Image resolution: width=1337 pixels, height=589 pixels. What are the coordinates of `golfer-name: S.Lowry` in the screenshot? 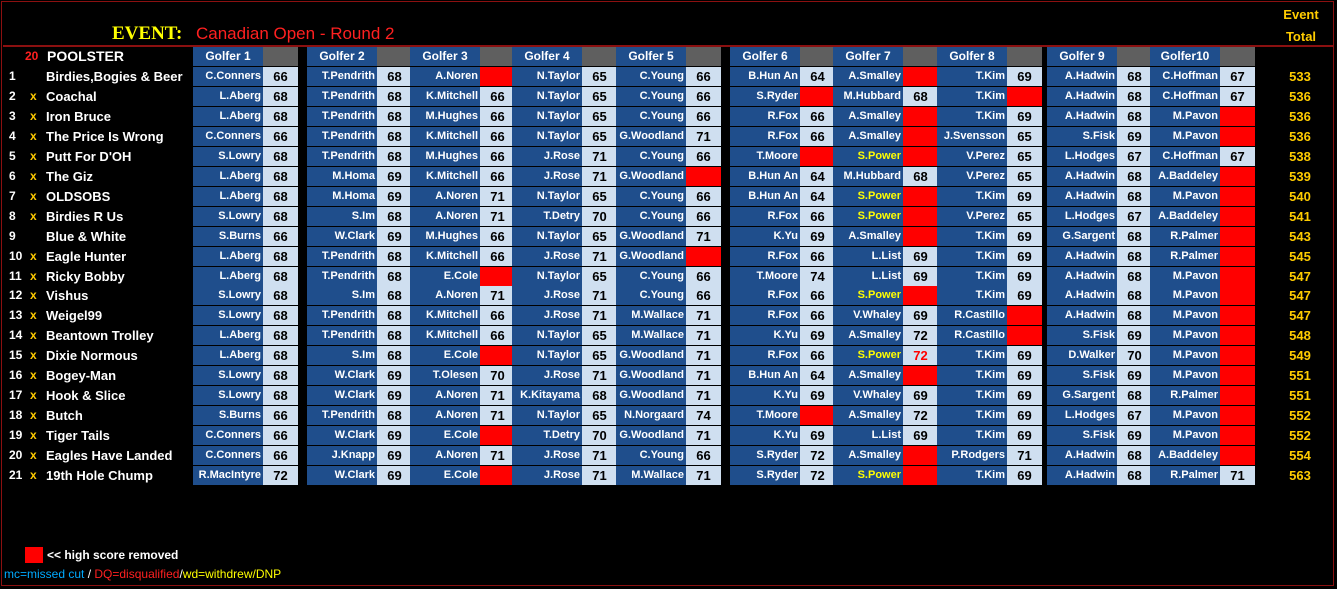 It's located at (228, 156).